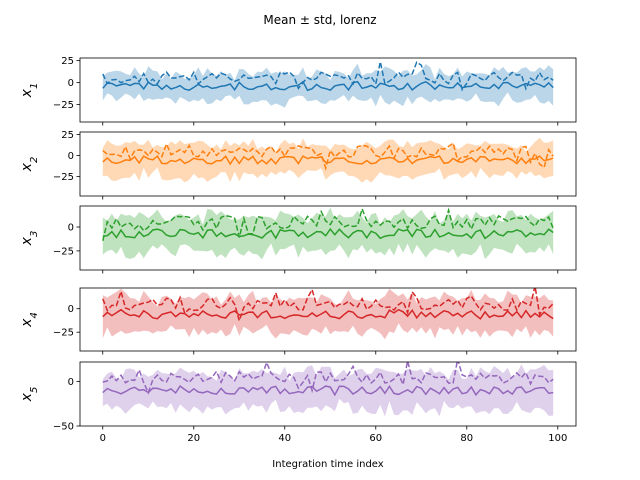 The height and width of the screenshot is (480, 640). I want to click on subplot-x1: −25 0 25 x1, so click(298, 91).